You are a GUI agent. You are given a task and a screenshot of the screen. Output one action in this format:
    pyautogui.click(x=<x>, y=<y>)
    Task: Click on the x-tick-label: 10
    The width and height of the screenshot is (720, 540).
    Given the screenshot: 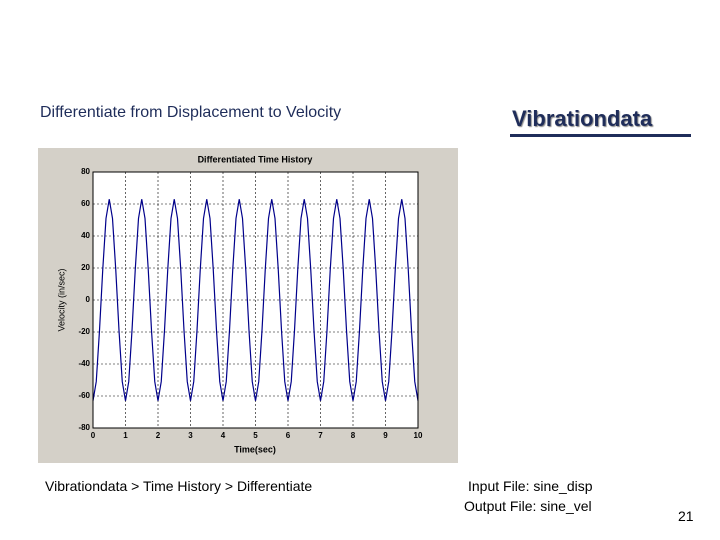 What is the action you would take?
    pyautogui.click(x=418, y=435)
    